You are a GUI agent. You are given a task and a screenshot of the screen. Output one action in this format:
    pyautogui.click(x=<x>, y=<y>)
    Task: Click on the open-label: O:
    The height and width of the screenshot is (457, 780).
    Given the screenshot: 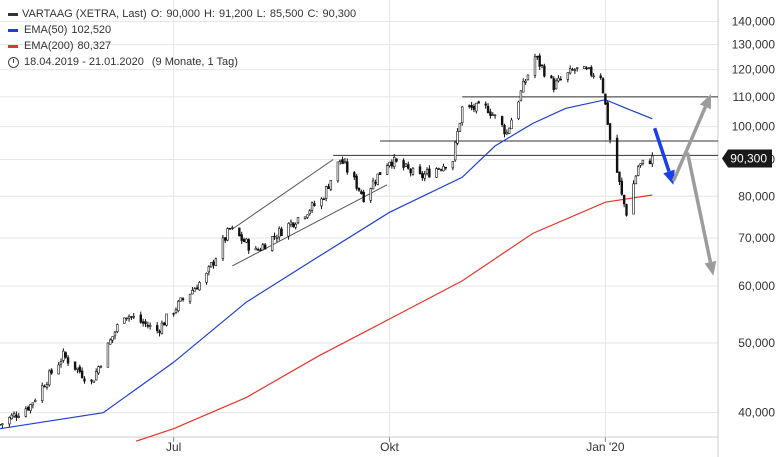 What is the action you would take?
    pyautogui.click(x=156, y=14)
    